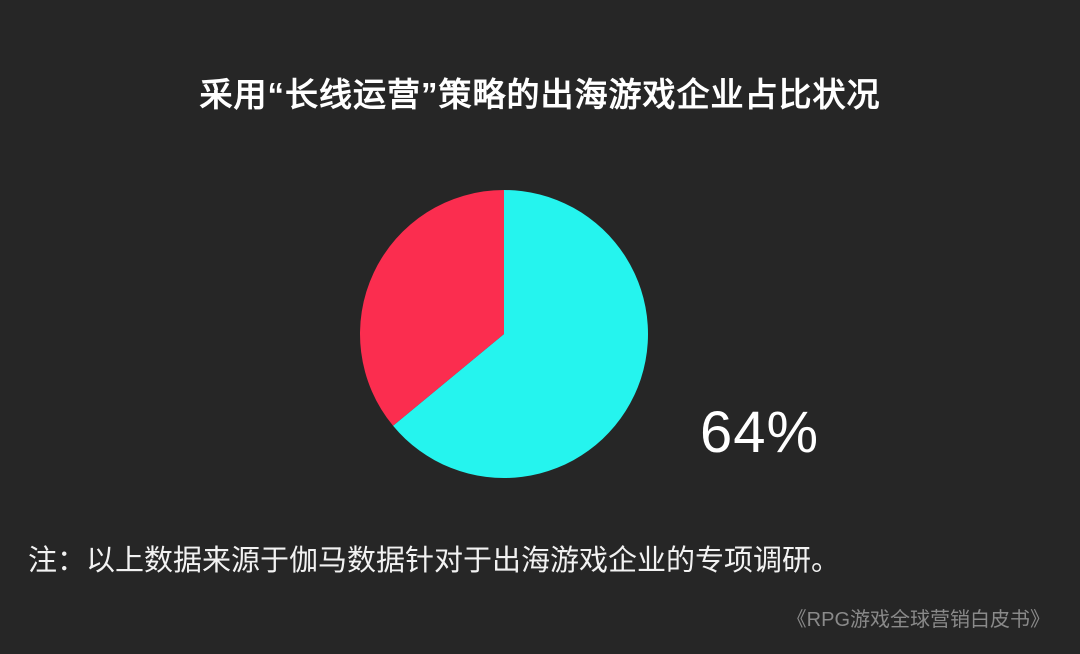  Describe the element at coordinates (760, 432) in the screenshot. I see `pie-value-callout: 64%` at that location.